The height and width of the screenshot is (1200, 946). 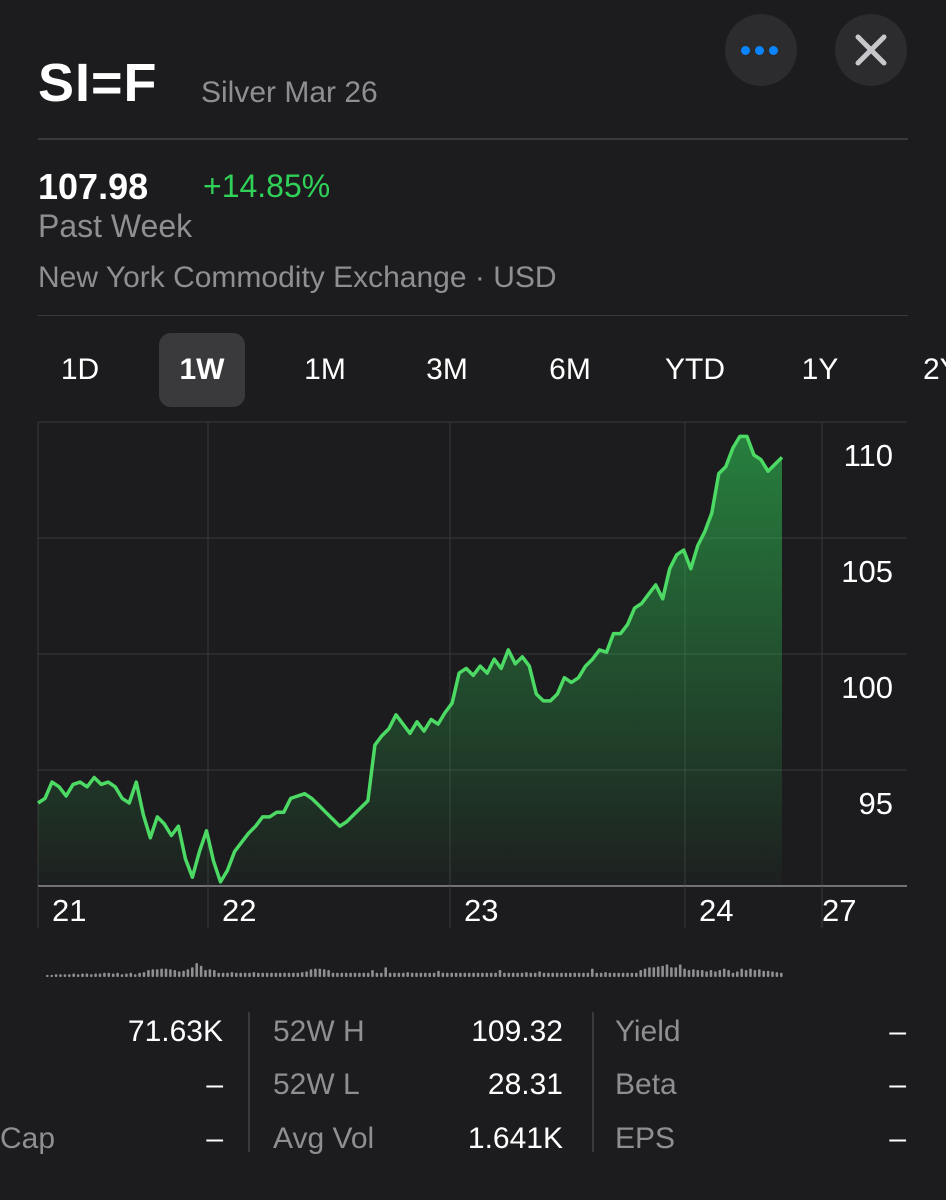 I want to click on stat-value-volume: 71.63K, so click(x=175, y=1031).